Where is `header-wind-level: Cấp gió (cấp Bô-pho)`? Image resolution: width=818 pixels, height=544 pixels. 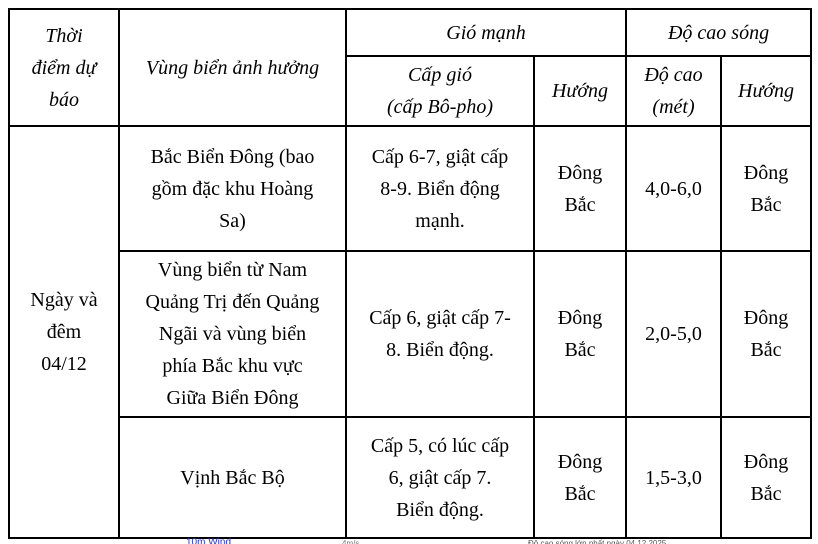 header-wind-level: Cấp gió (cấp Bô-pho) is located at coordinates (440, 91).